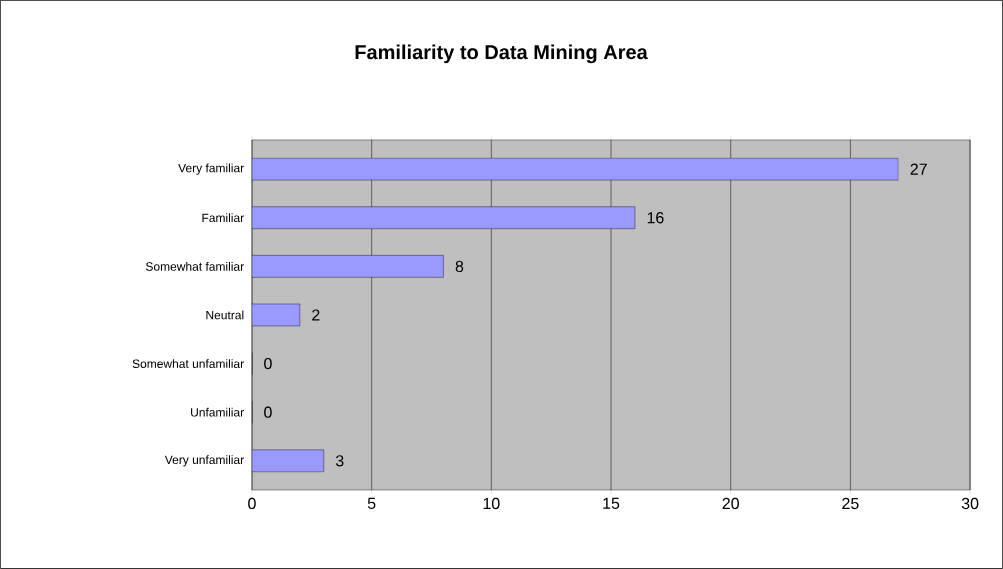 Image resolution: width=1003 pixels, height=569 pixels. Describe the element at coordinates (204, 461) in the screenshot. I see `y-tick-label: Very unfamiliar` at that location.